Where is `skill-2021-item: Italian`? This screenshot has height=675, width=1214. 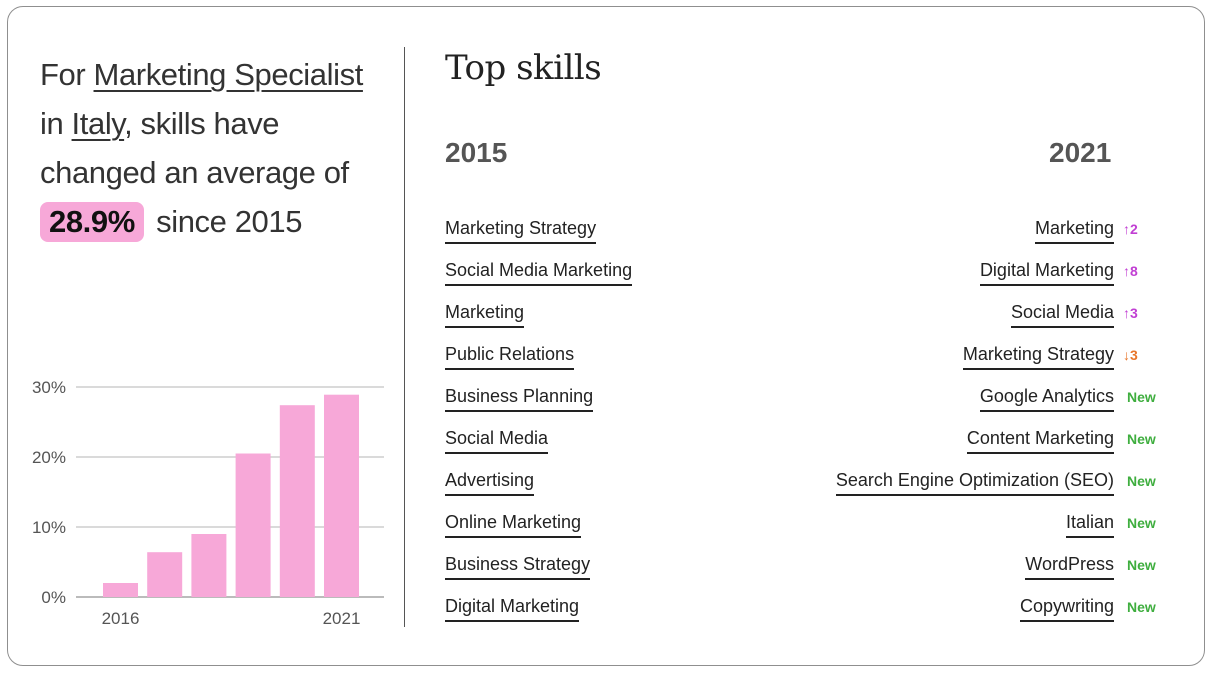
skill-2021-item: Italian is located at coordinates (1089, 524).